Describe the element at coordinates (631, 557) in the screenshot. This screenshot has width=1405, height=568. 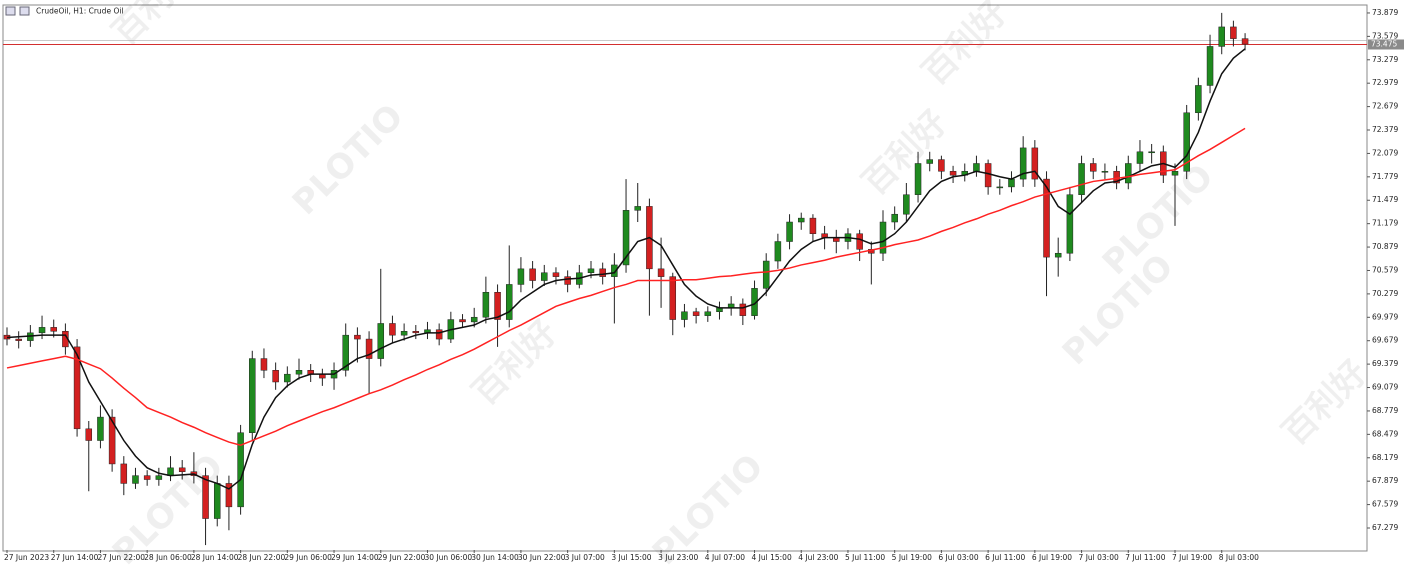
I see `x-tick-label: 3 Jul 15:00` at that location.